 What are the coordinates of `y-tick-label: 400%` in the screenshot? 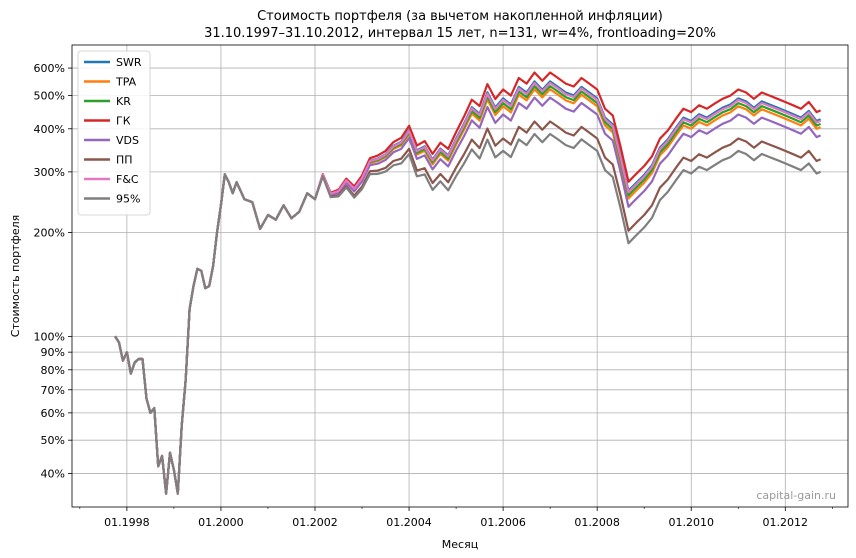 It's located at (49, 129).